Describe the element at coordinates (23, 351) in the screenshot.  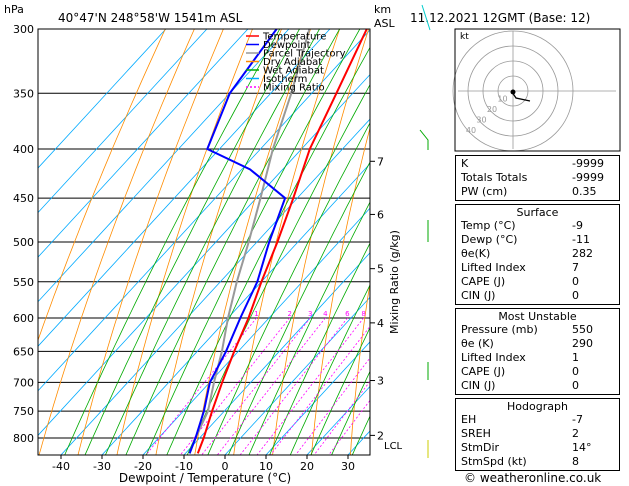
I see `pressure-tick-label: 650` at that location.